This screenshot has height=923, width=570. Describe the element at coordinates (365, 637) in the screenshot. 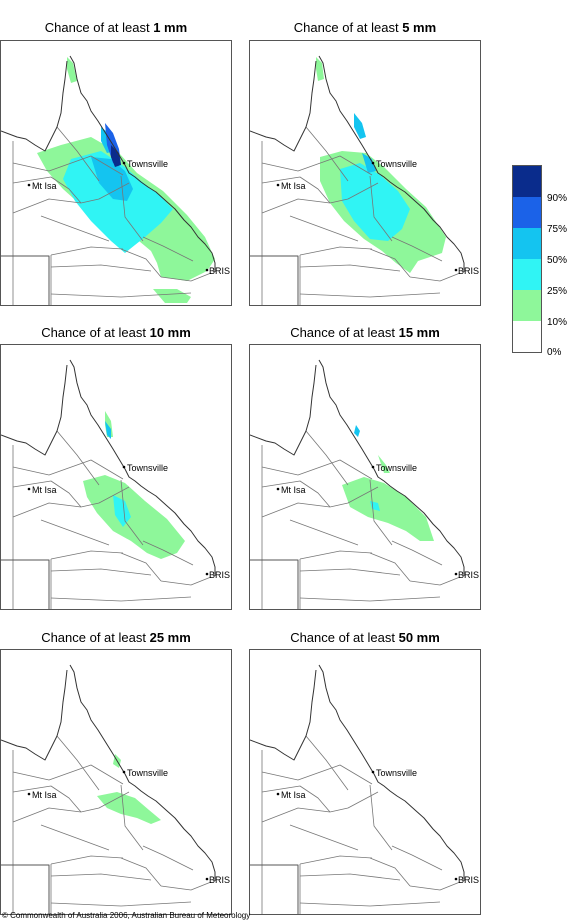

I see `map-title-50mm: Chance of at least 50 mm` at that location.